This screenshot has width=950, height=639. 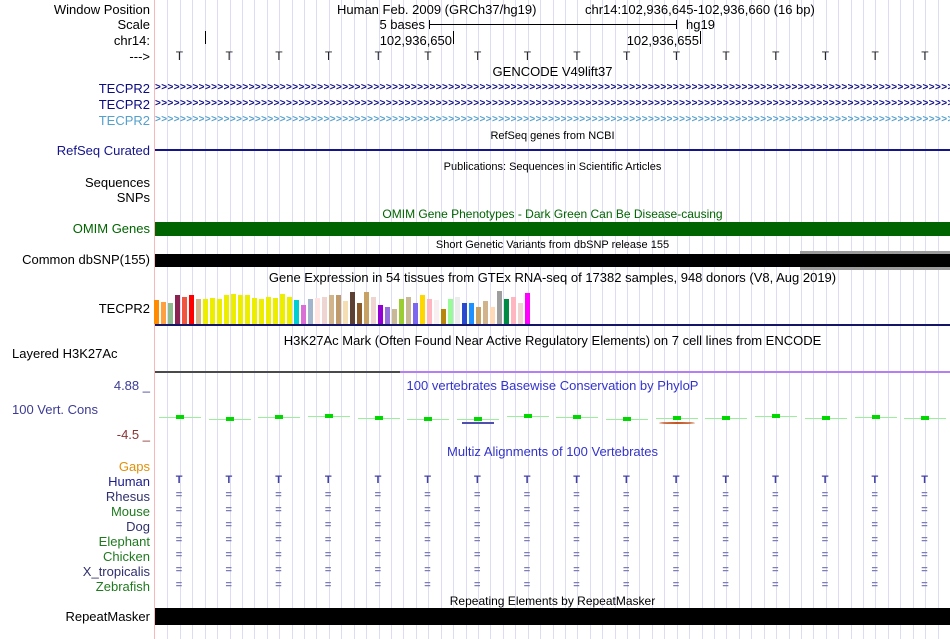 I want to click on omim-gene-bar, so click(x=552, y=229).